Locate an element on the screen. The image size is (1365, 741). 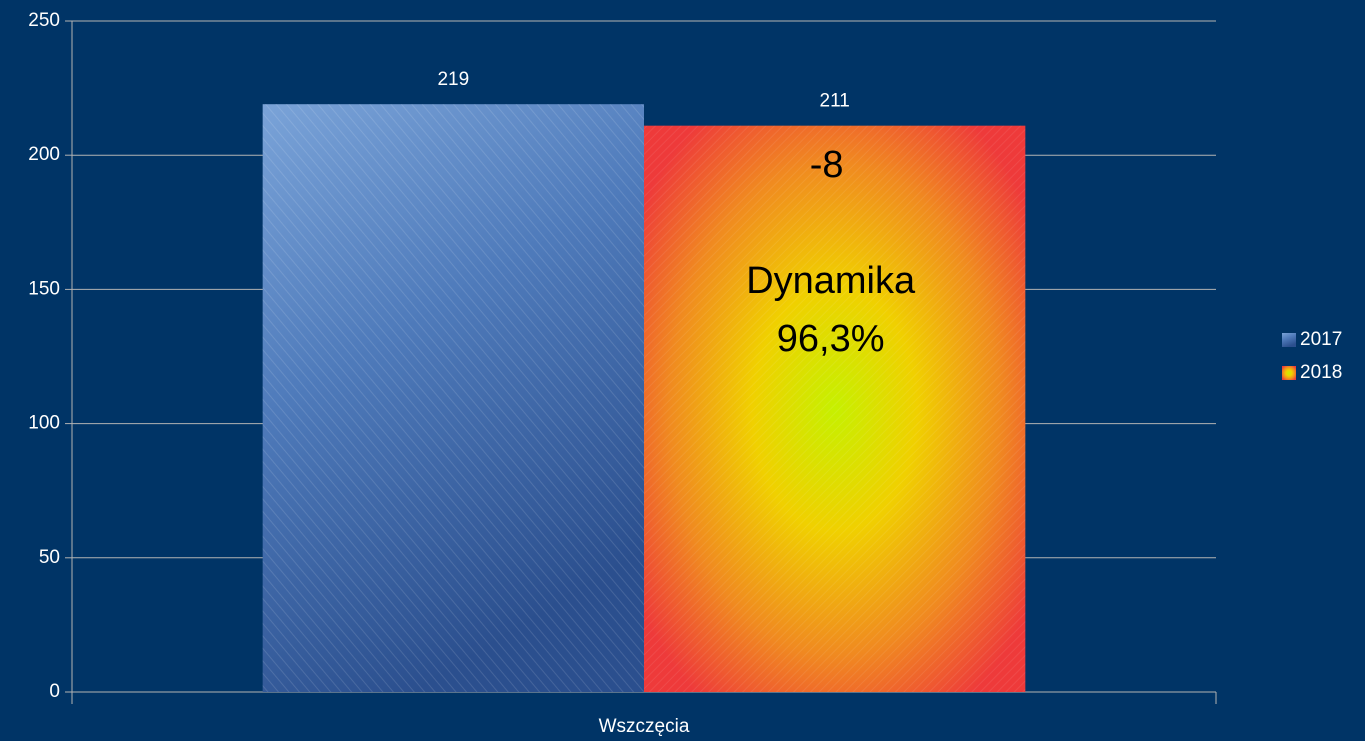
value-label: 211 is located at coordinates (835, 101).